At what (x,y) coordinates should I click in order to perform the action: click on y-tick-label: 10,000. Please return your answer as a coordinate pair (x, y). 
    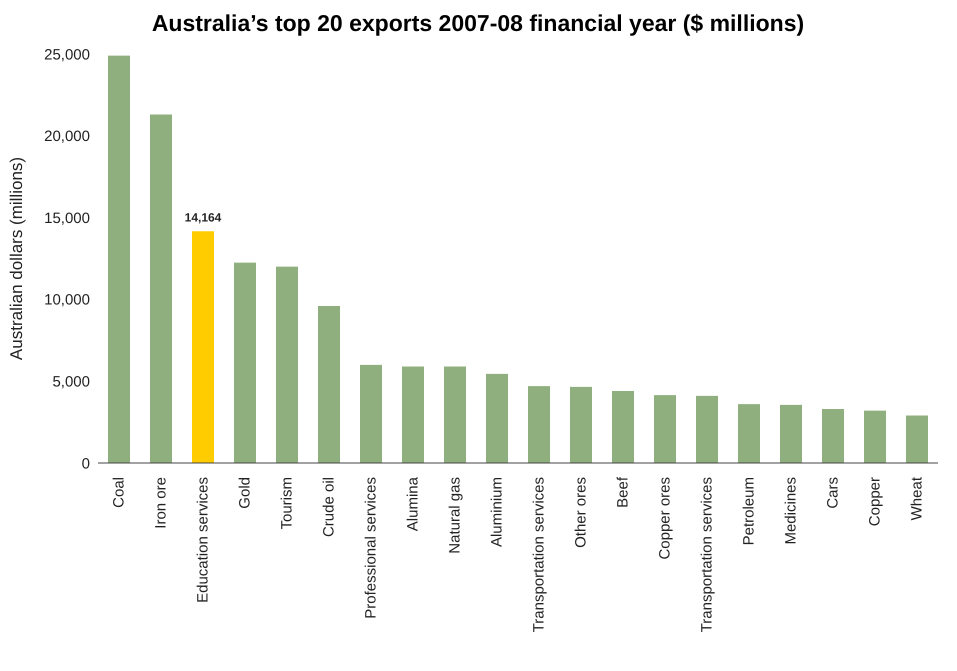
    Looking at the image, I should click on (67, 300).